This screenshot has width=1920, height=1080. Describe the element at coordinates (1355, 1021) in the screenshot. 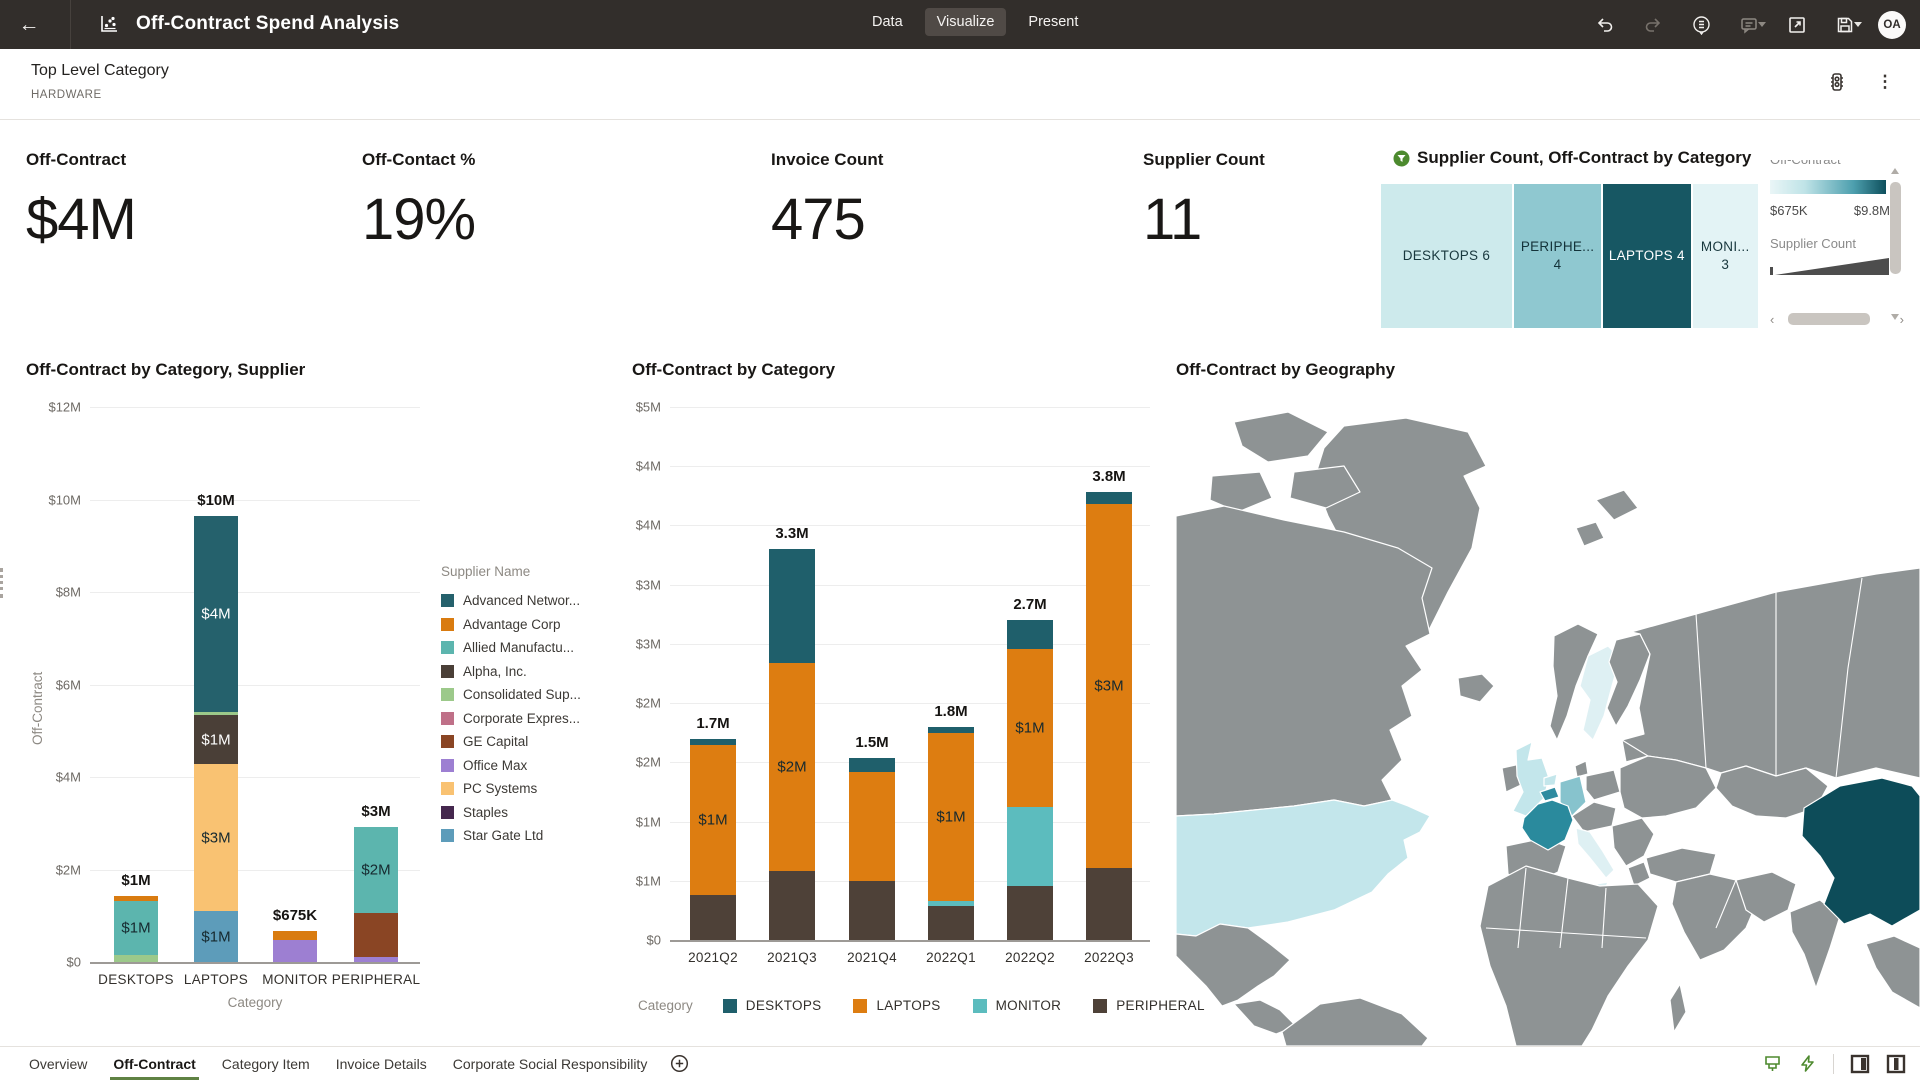

I see `map-south-america` at that location.